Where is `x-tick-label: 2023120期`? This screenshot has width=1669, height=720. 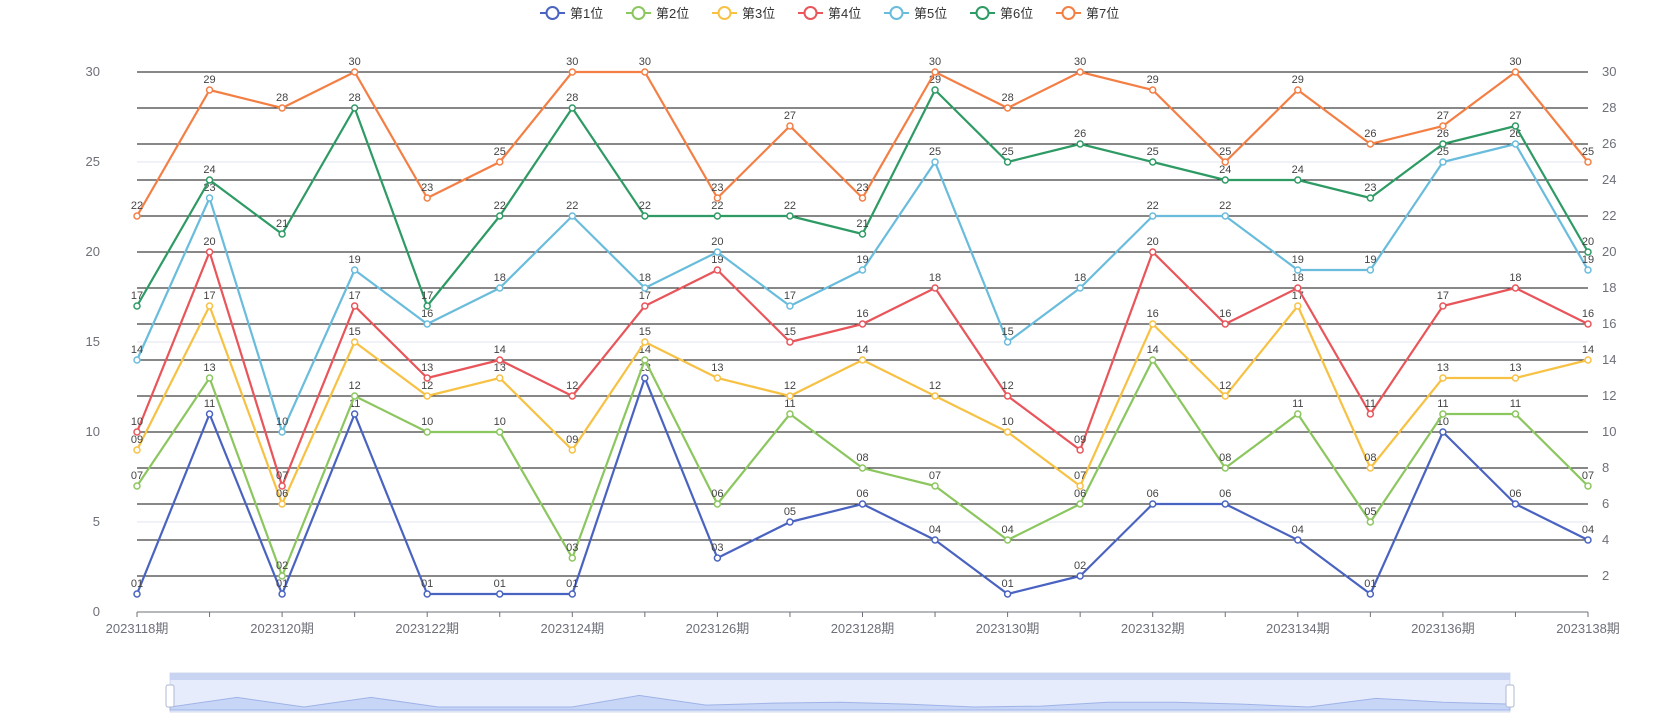 x-tick-label: 2023120期 is located at coordinates (282, 628).